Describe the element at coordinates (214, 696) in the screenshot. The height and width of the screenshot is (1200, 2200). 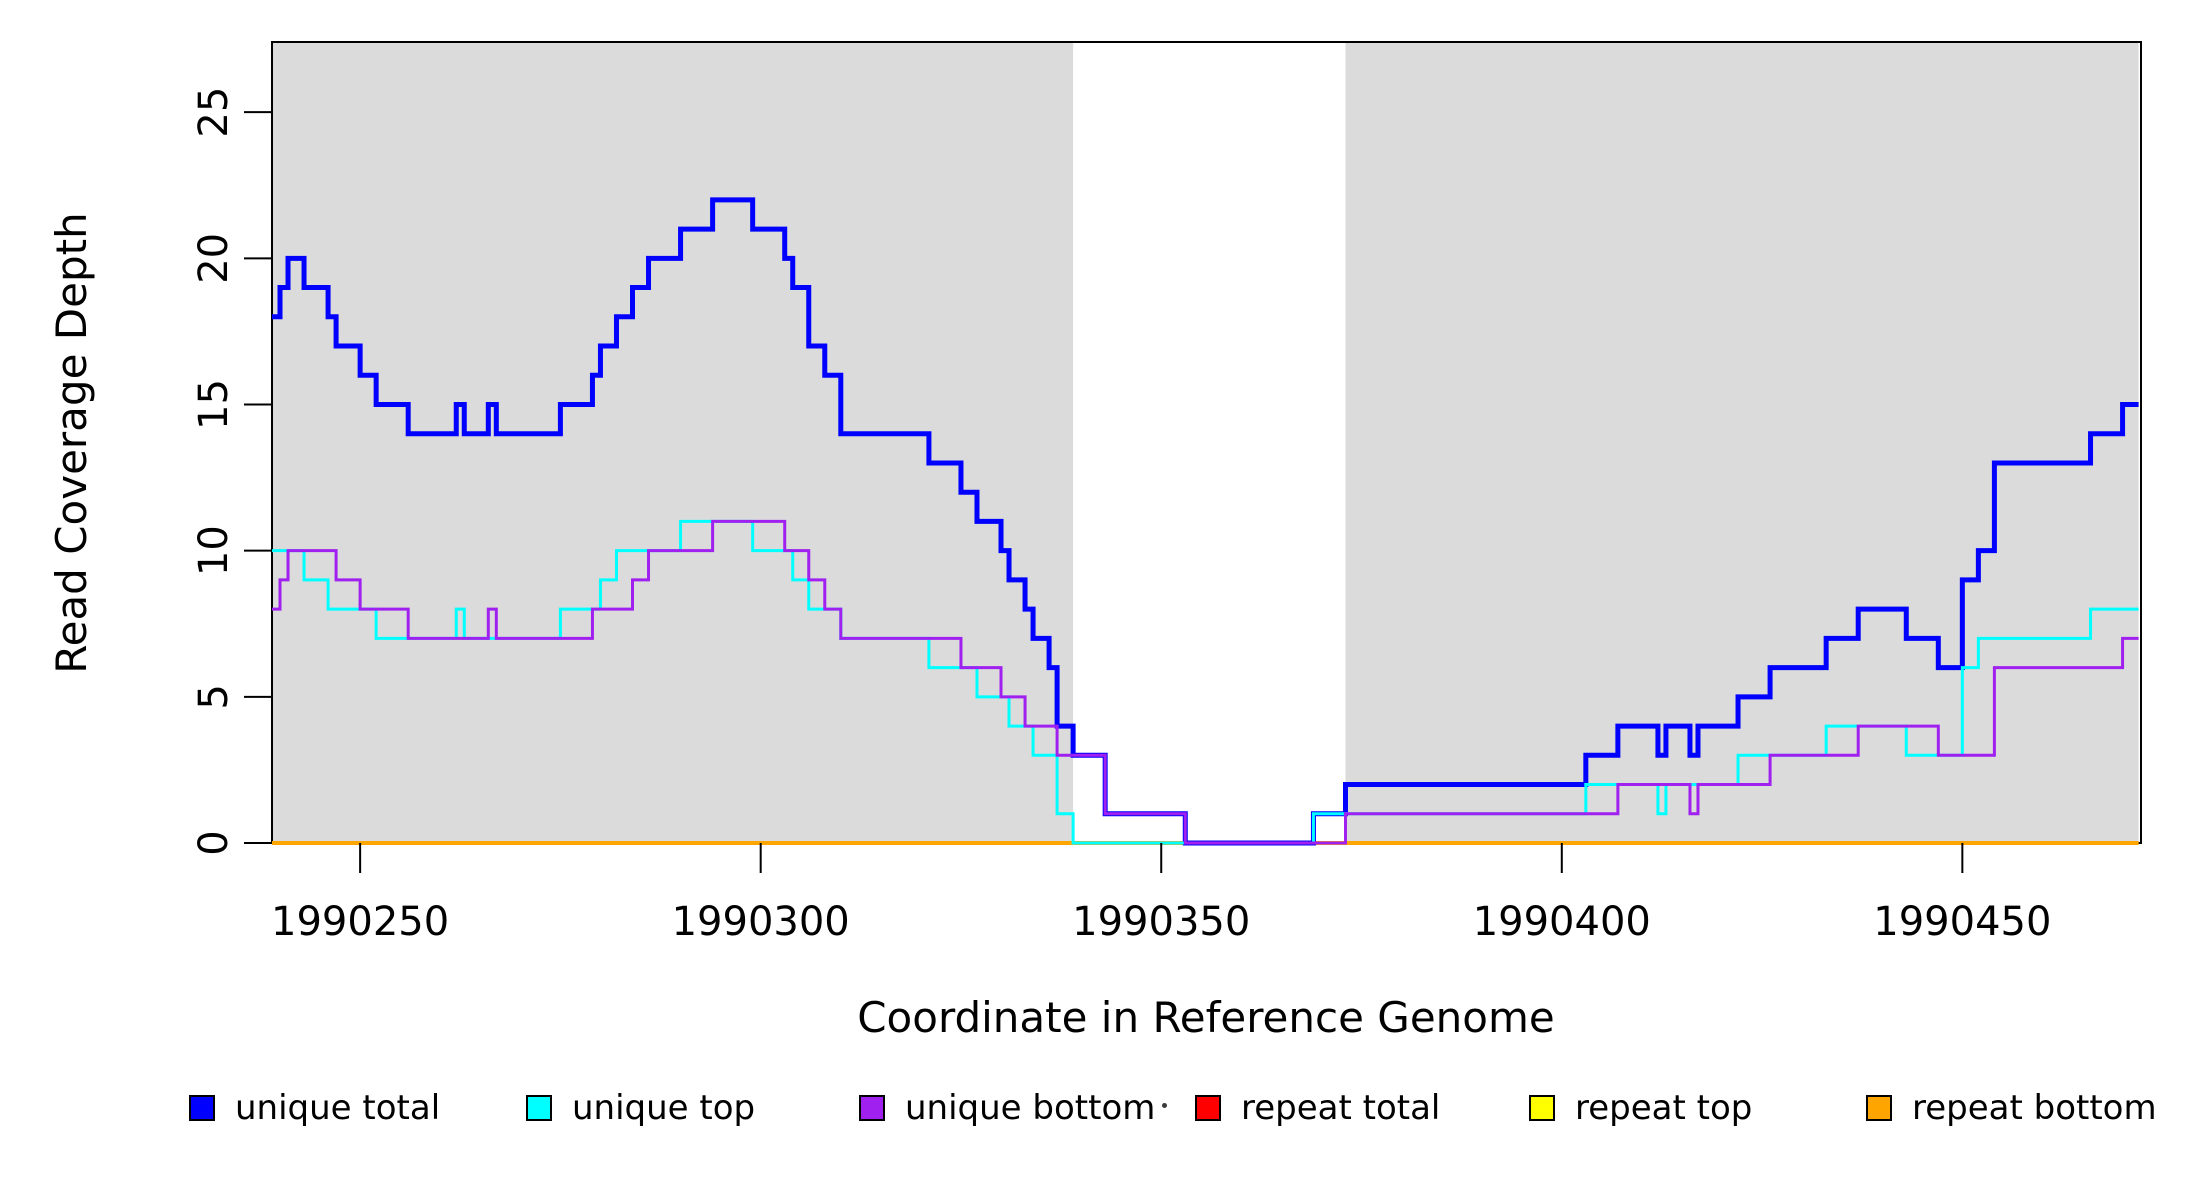
I see `y-tick-label: 5` at that location.